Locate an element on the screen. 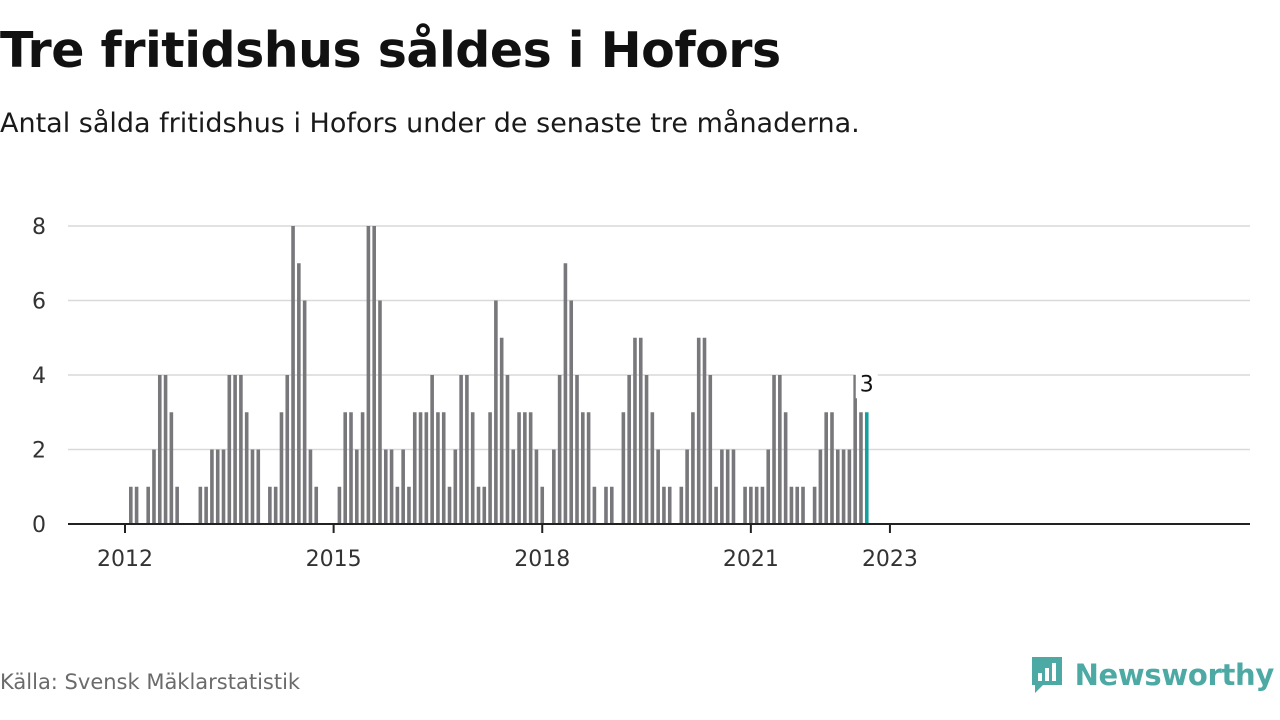 The height and width of the screenshot is (720, 1280). newsworthy-logo: Newsworthy is located at coordinates (1151, 675).